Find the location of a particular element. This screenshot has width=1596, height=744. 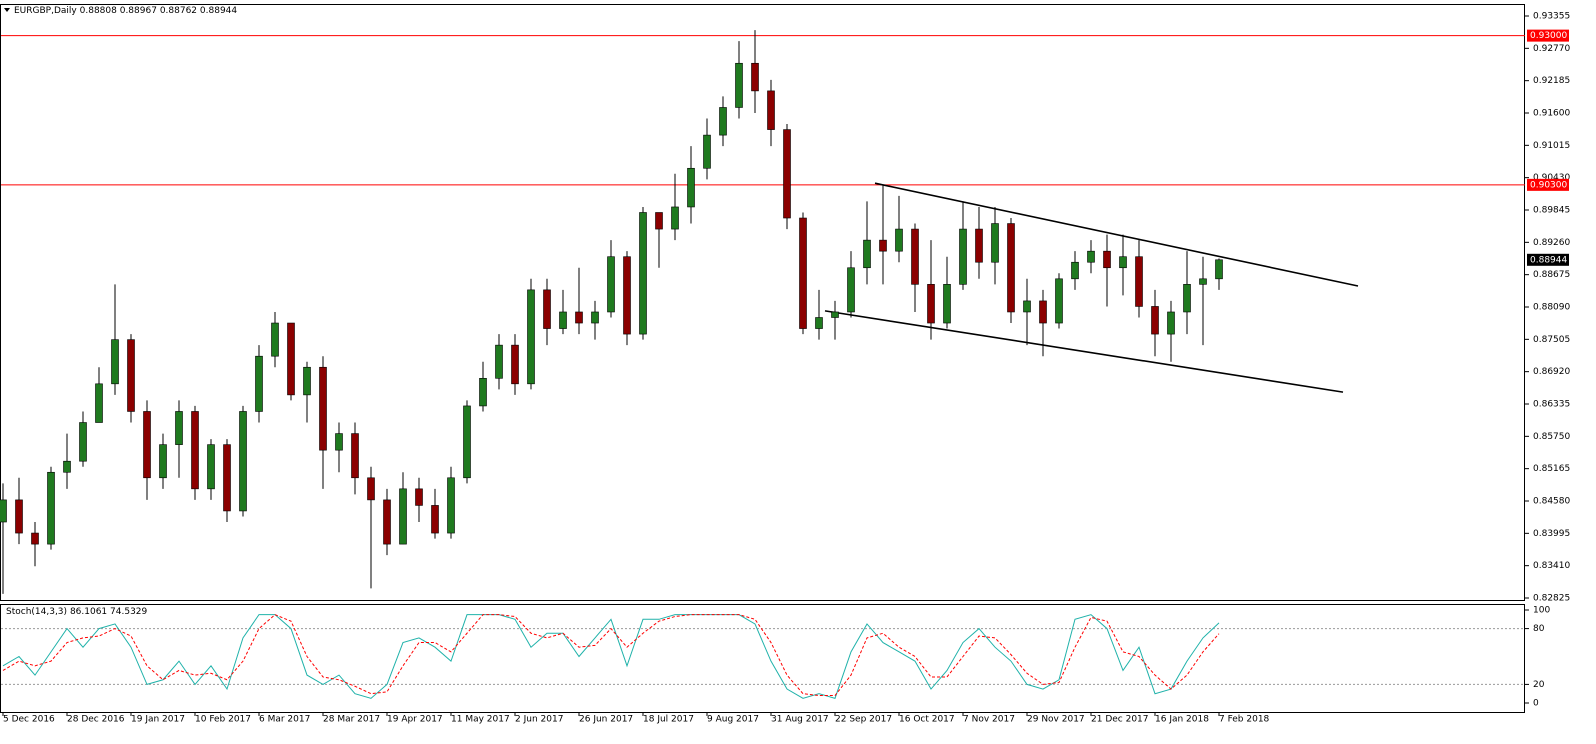

y-tick-label: 100 is located at coordinates (1541, 611).